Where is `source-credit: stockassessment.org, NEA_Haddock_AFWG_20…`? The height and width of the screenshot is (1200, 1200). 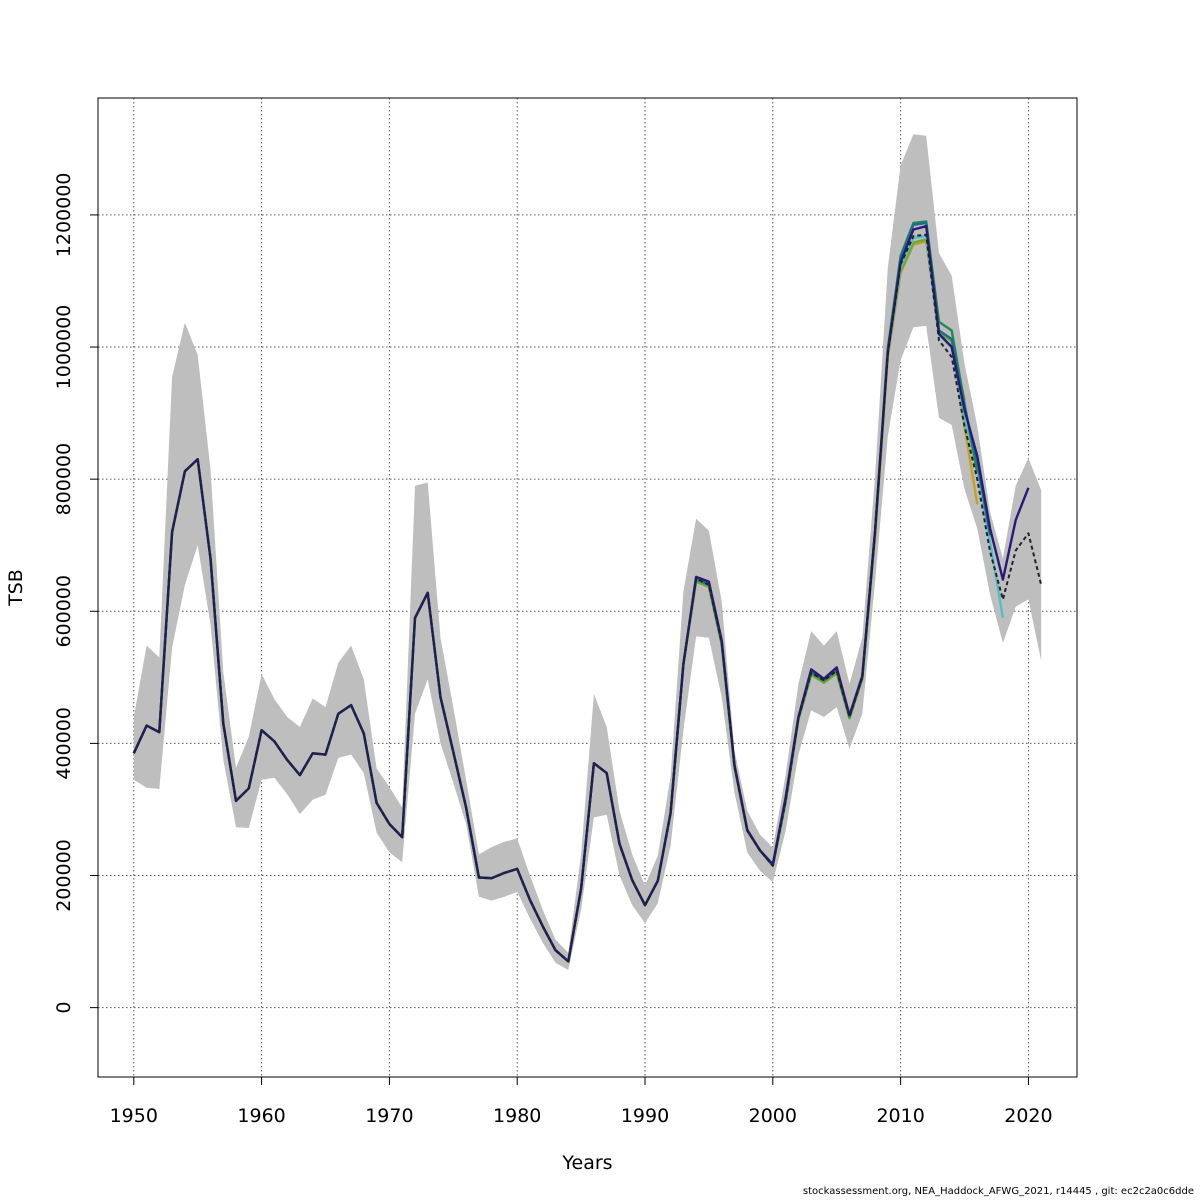 source-credit: stockassessment.org, NEA_Haddock_AFWG_20… is located at coordinates (998, 1191).